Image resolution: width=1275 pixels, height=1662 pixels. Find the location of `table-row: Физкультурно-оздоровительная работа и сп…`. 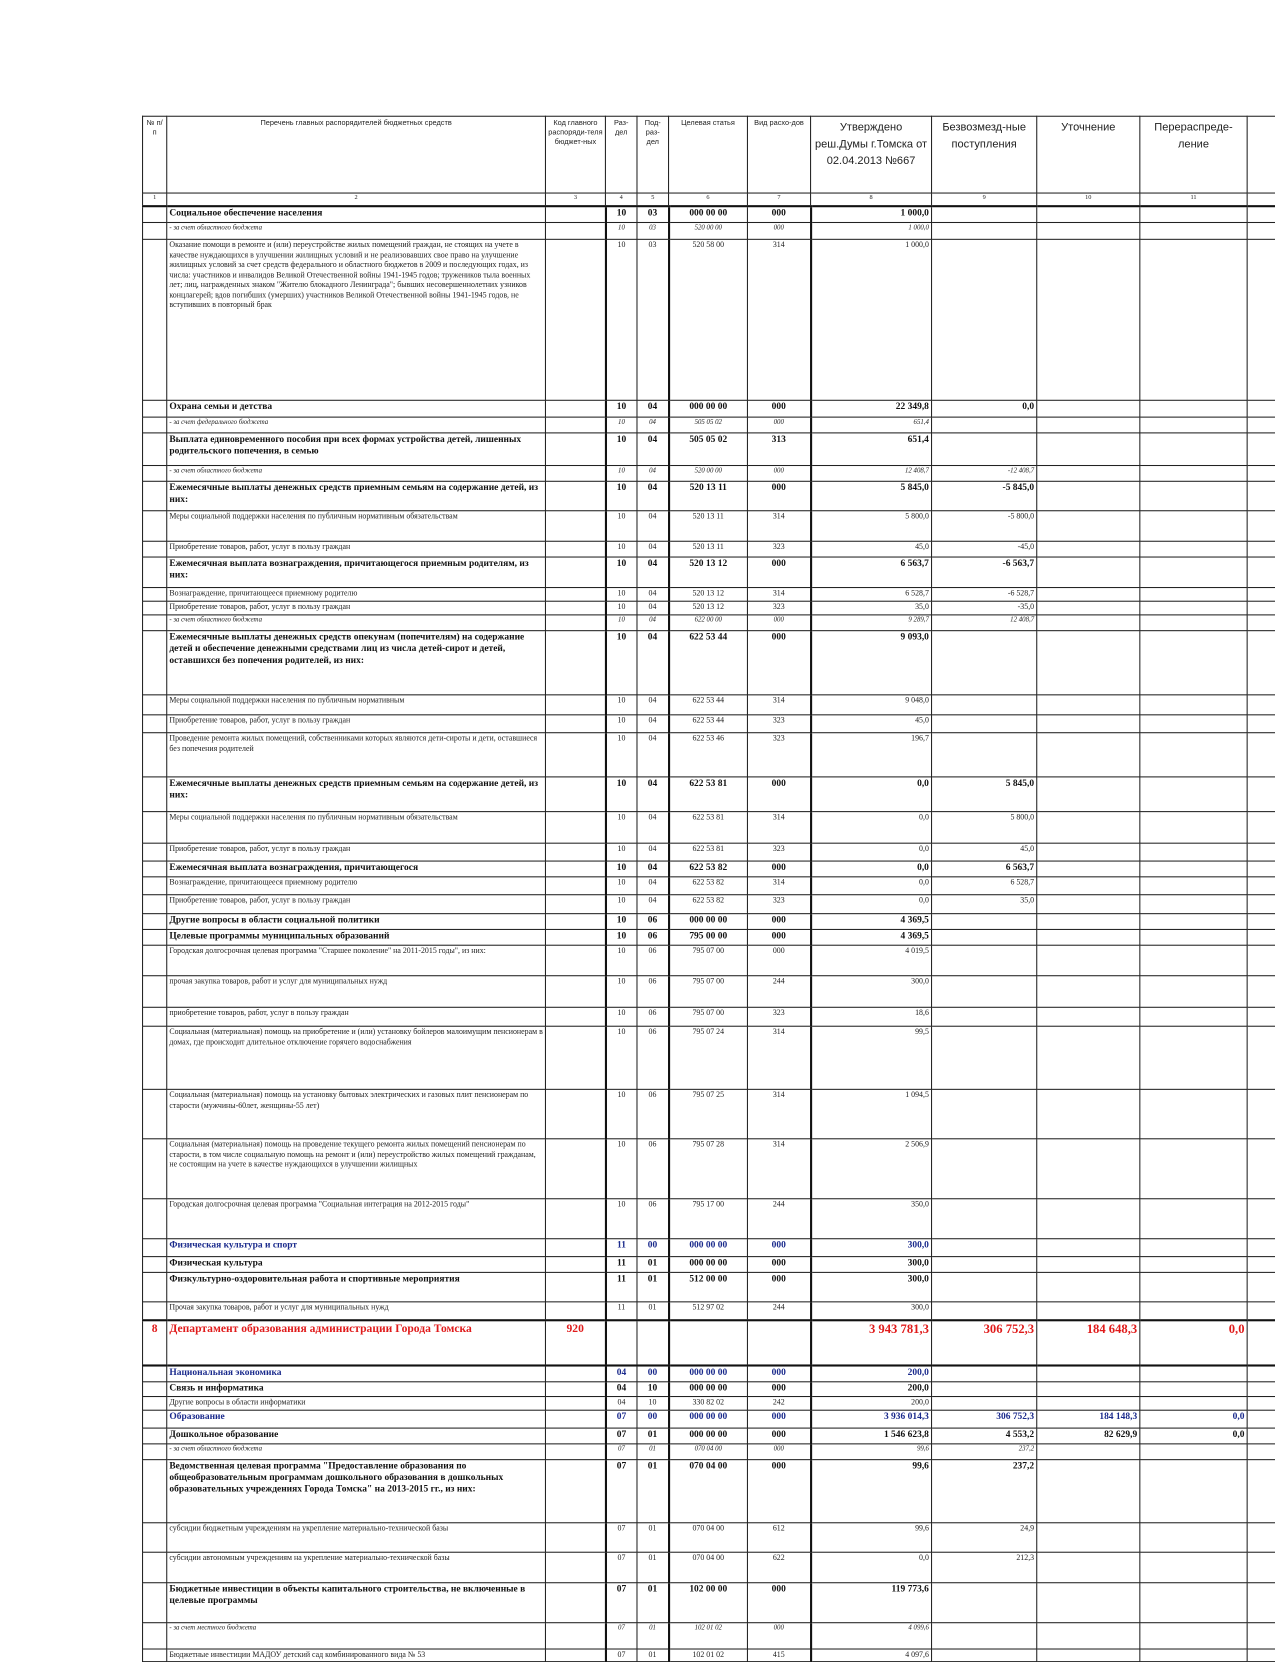

table-row: Физкультурно-оздоровительная работа и сп… is located at coordinates (708, 1287).